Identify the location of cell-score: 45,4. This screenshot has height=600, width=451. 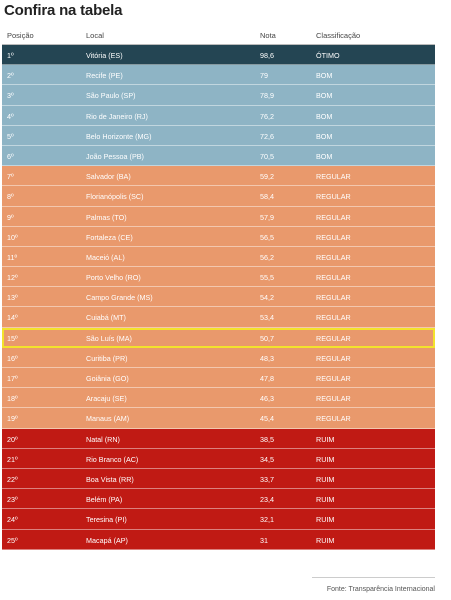
(267, 419).